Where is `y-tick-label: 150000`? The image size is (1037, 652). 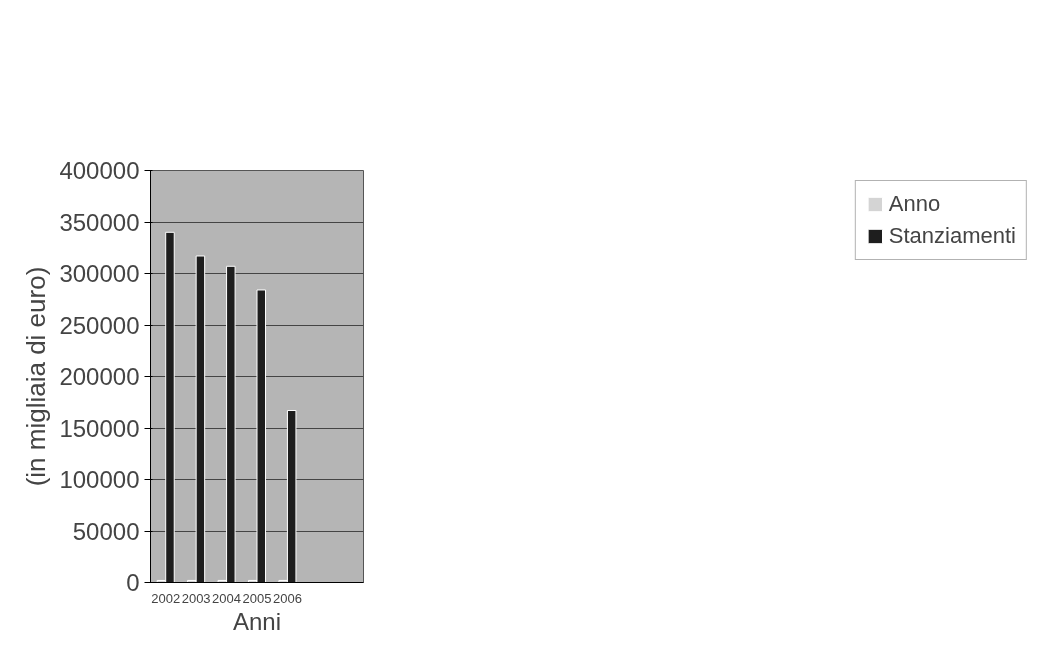
y-tick-label: 150000 is located at coordinates (99, 428).